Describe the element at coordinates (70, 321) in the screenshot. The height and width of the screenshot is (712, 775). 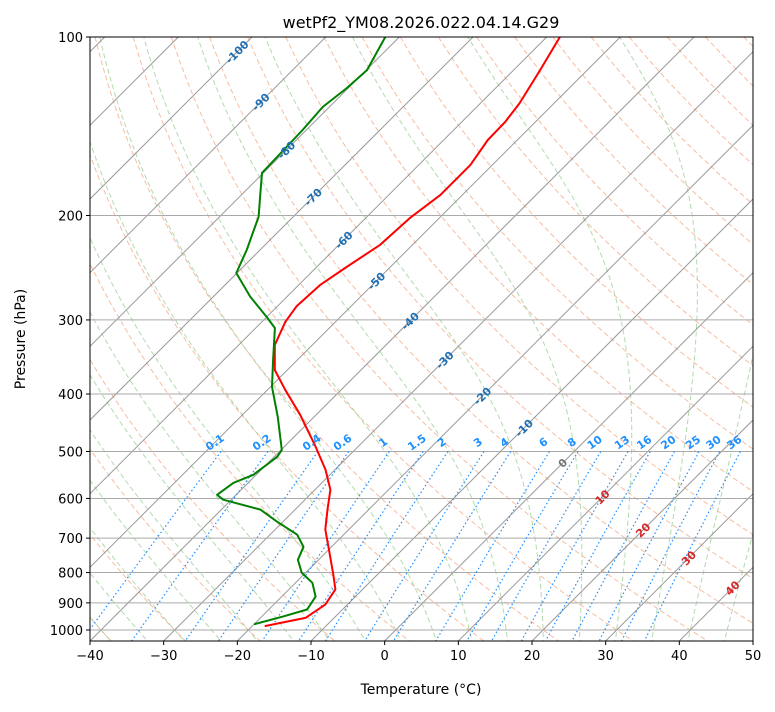
I see `y-tick-label: 300` at that location.